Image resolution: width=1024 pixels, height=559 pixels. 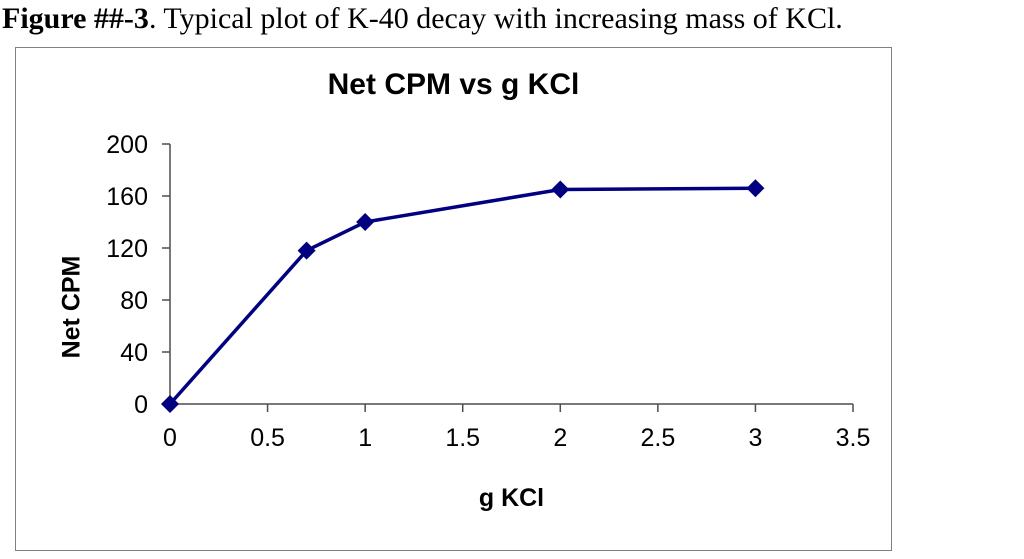 What do you see at coordinates (134, 301) in the screenshot?
I see `y-tick-label: 80` at bounding box center [134, 301].